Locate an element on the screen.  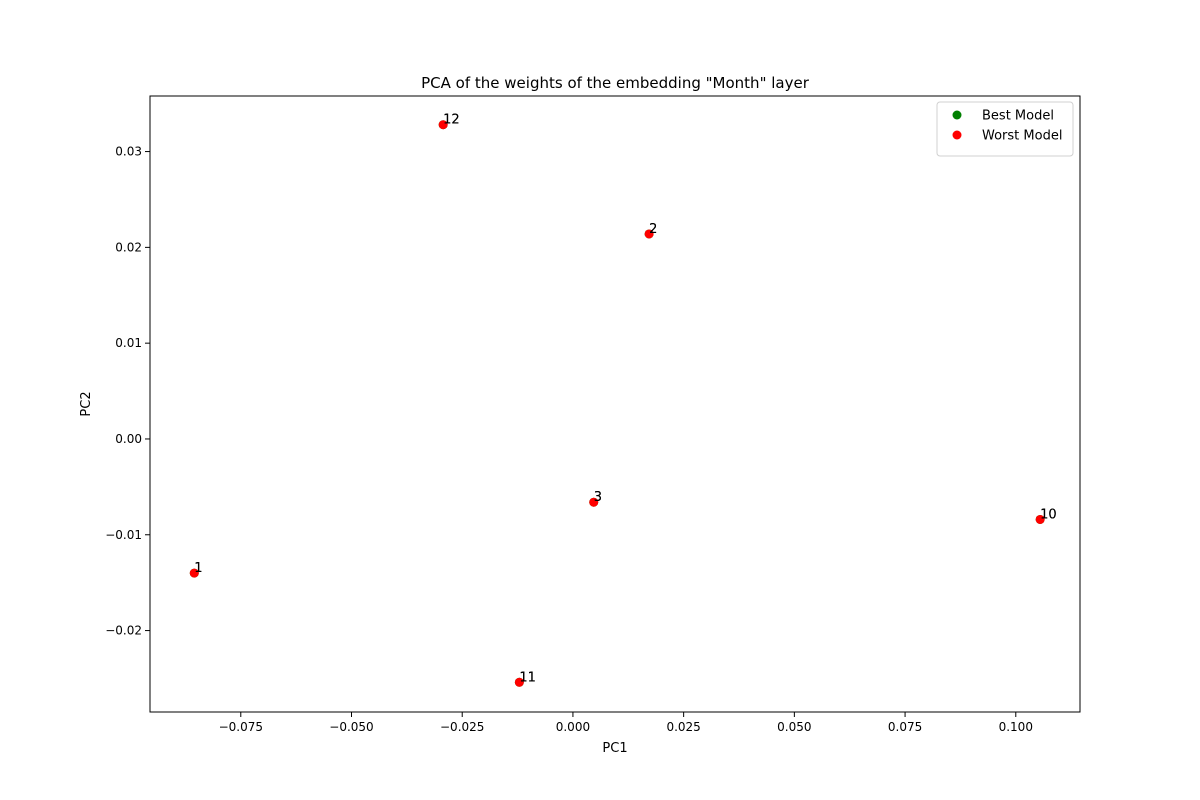
y-tick-label: 0.01 is located at coordinates (128, 343).